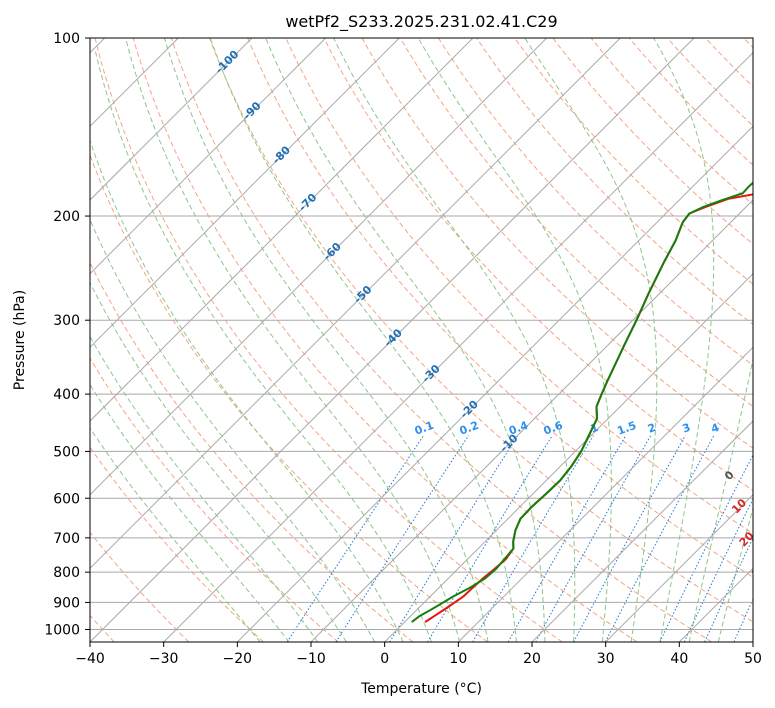  What do you see at coordinates (62, 630) in the screenshot?
I see `y-tick-label: 1000` at bounding box center [62, 630].